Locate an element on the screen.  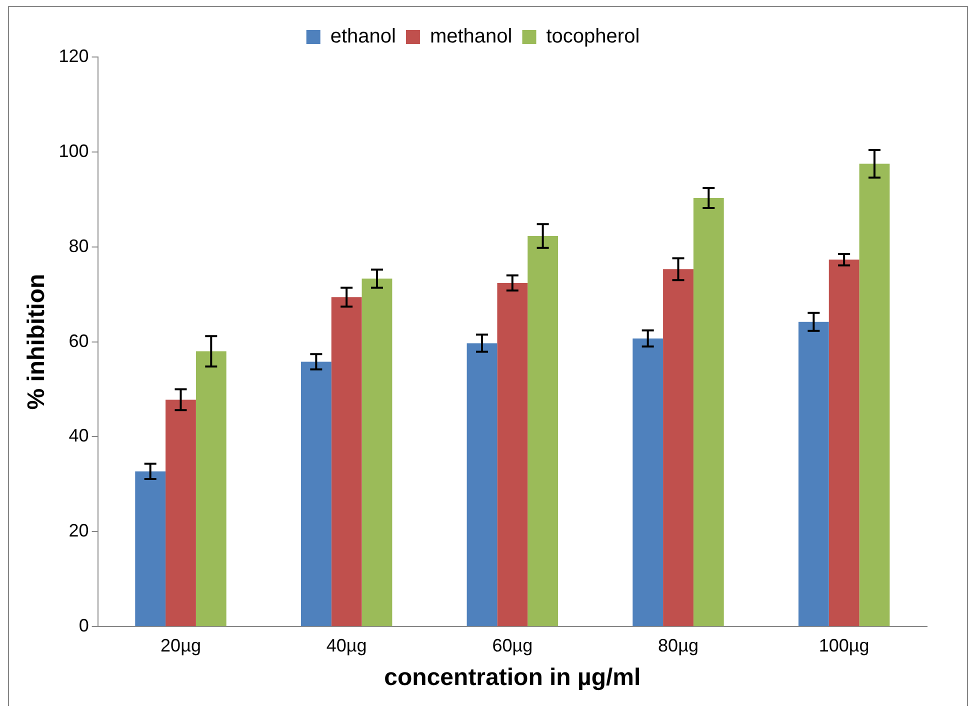
y-tick-label: 0 is located at coordinates (83, 626).